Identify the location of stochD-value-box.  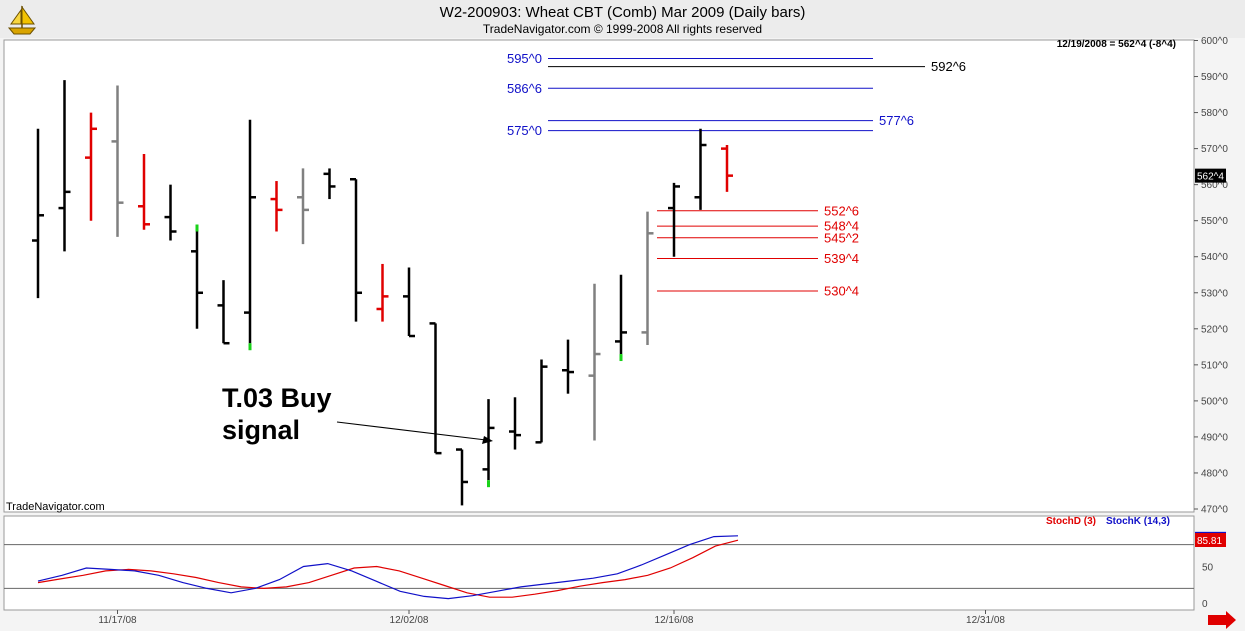
(1210, 540).